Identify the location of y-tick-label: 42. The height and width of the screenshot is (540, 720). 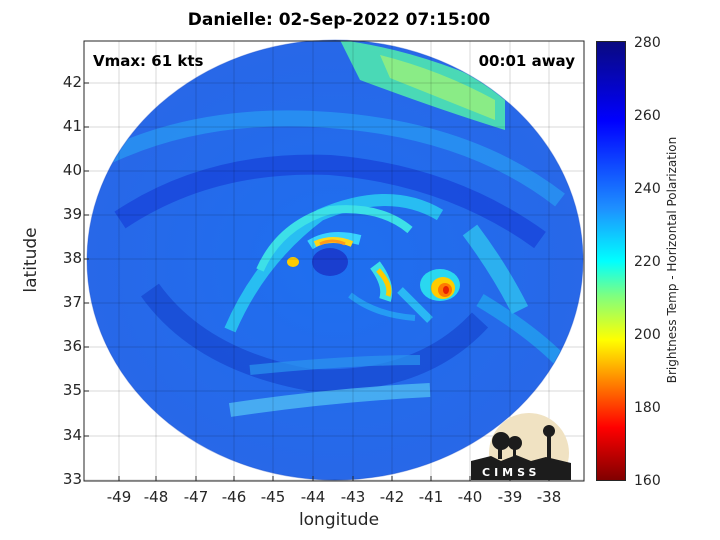
(72, 82).